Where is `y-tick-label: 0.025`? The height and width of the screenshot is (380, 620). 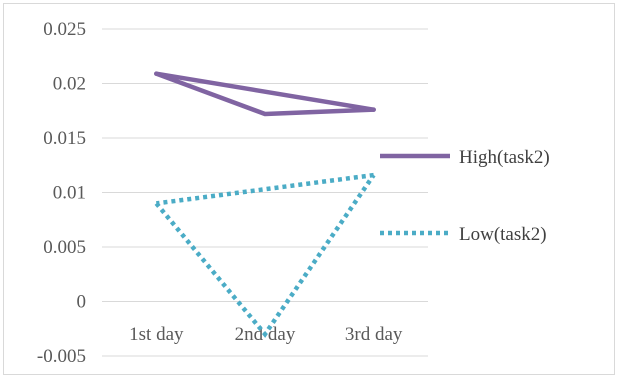 y-tick-label: 0.025 is located at coordinates (64, 29).